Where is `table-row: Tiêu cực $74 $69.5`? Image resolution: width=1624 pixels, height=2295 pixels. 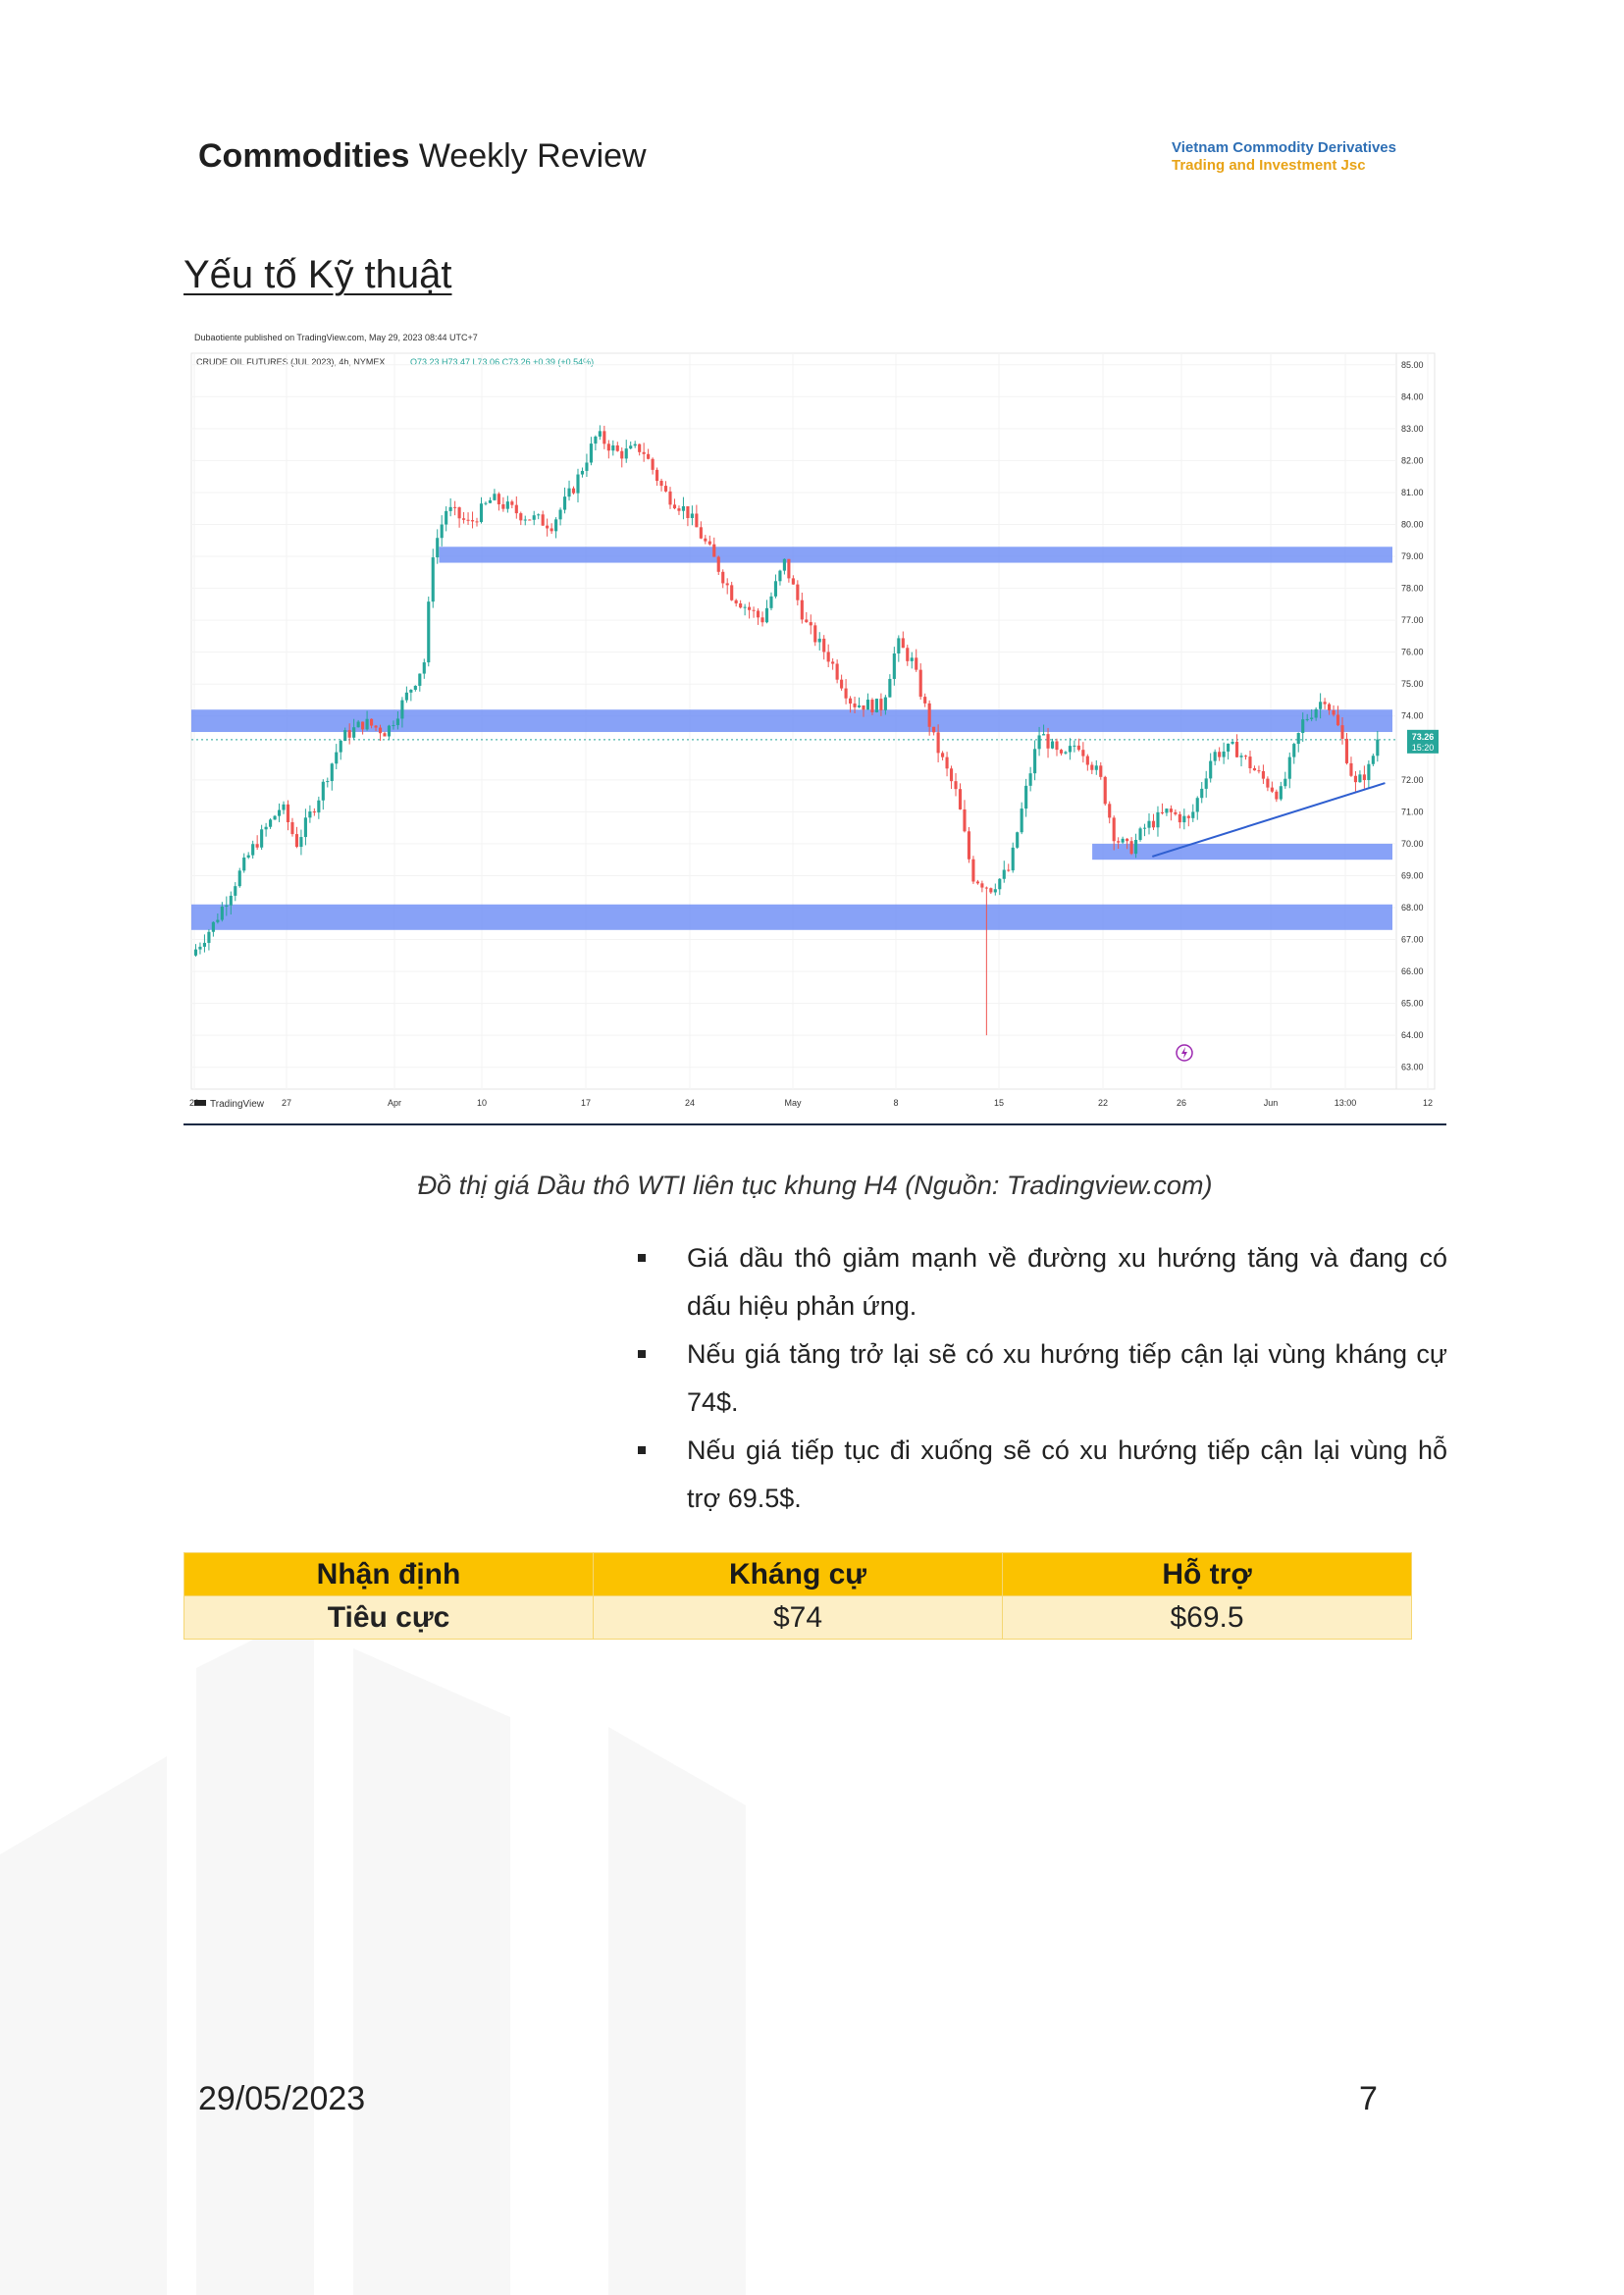
table-row: Tiêu cực $74 $69.5 is located at coordinates (797, 1618).